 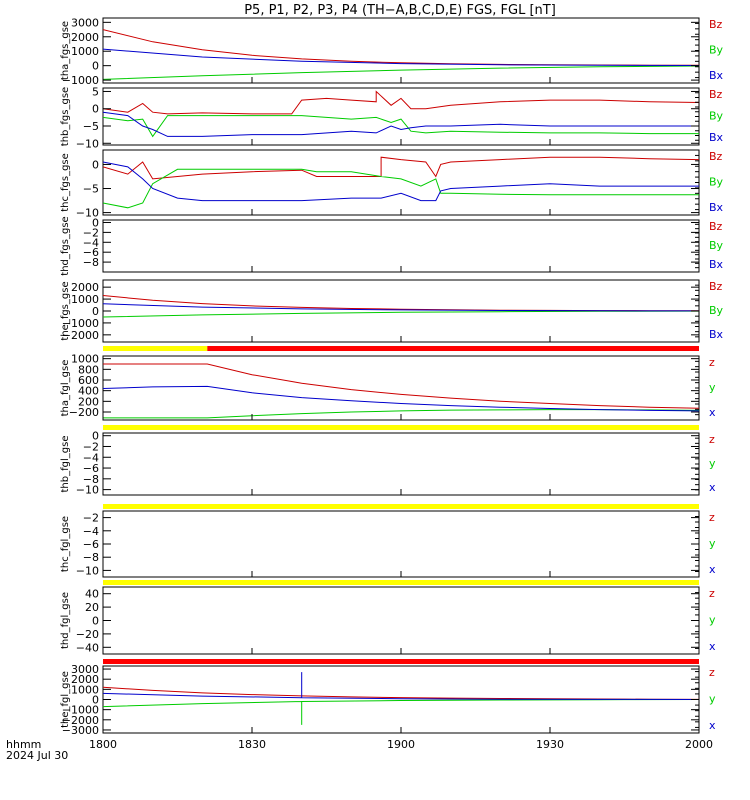 I want to click on x-tick-label: 1930, so click(x=550, y=744).